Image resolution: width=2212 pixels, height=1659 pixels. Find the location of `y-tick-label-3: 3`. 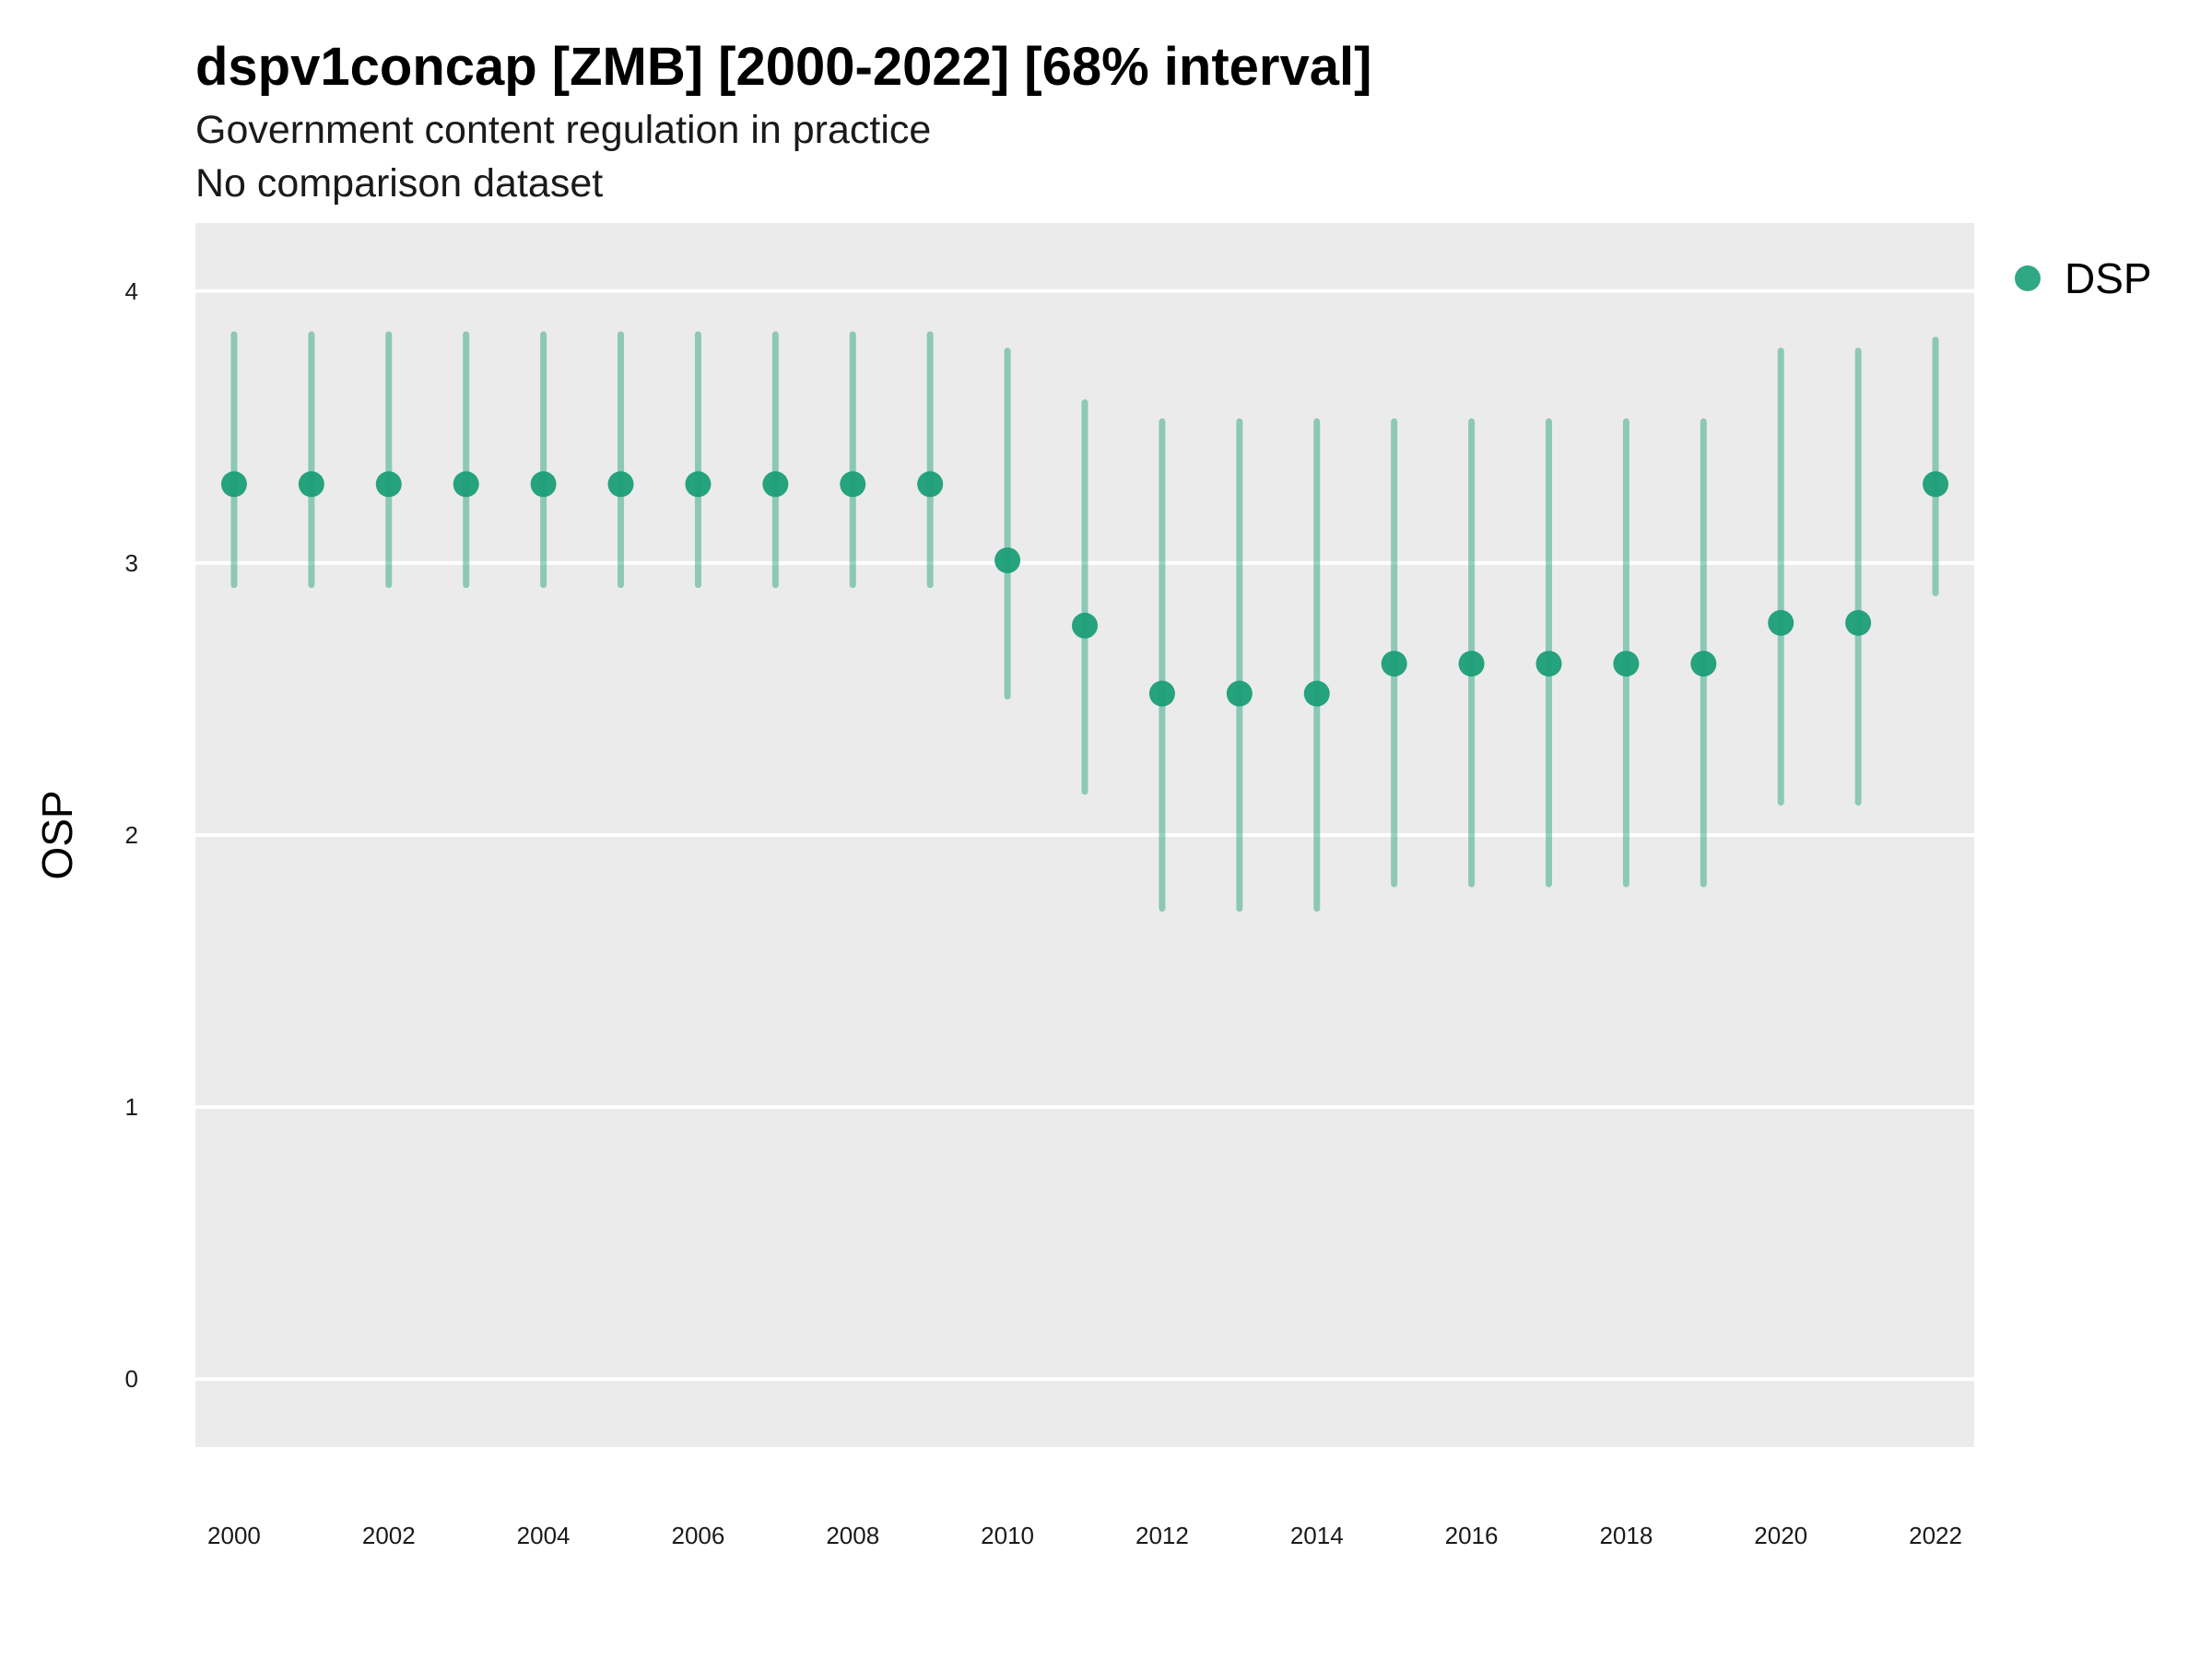

y-tick-label-3: 3 is located at coordinates (131, 563).